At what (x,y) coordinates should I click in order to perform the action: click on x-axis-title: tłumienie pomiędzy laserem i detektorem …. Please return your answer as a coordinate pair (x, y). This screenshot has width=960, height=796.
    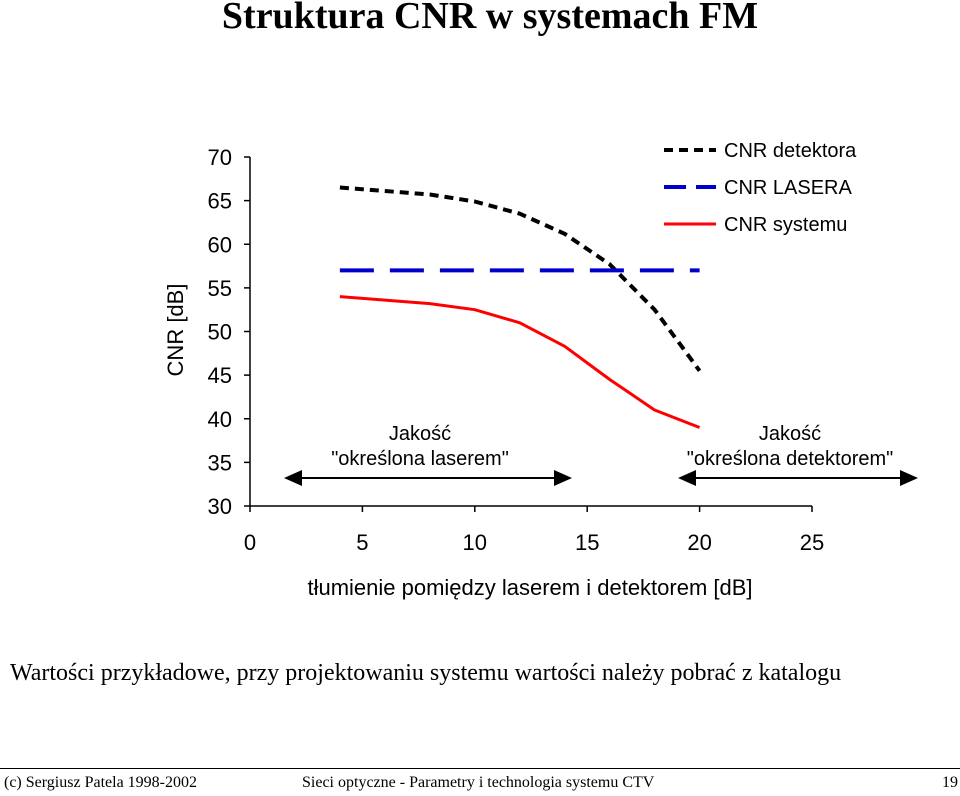
    Looking at the image, I should click on (529, 587).